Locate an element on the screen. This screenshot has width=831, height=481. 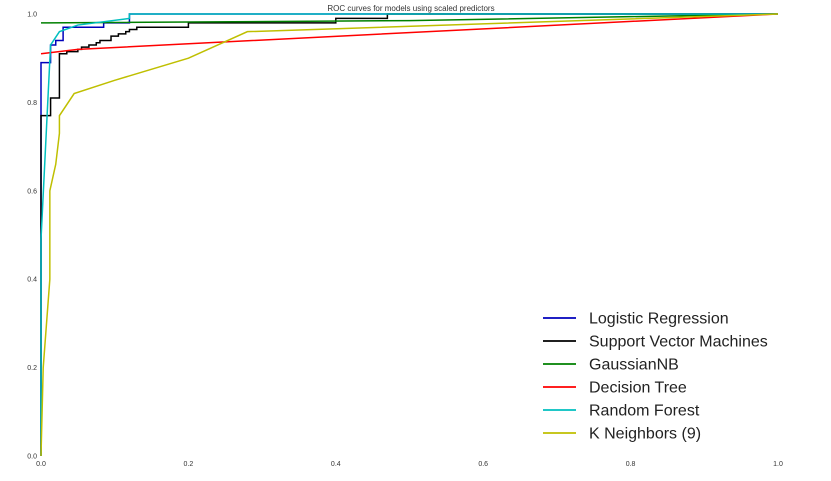
x-tick-label: 1.0 is located at coordinates (778, 464).